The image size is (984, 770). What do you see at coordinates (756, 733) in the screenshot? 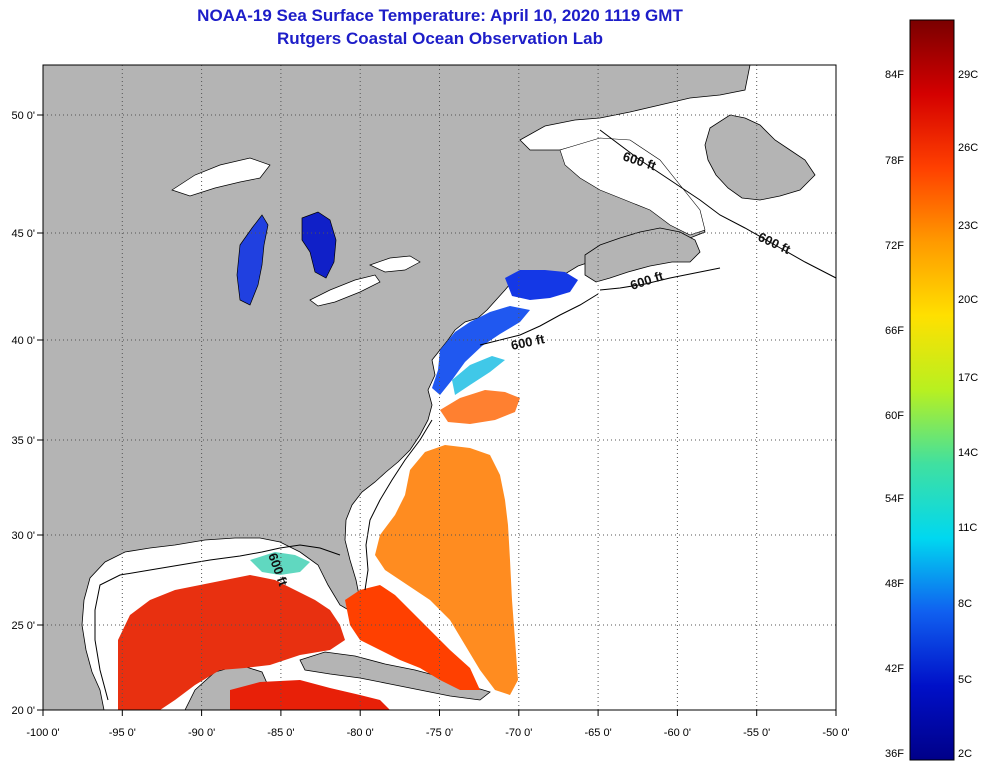
I see `lon-tick-label: -55 0'` at bounding box center [756, 733].